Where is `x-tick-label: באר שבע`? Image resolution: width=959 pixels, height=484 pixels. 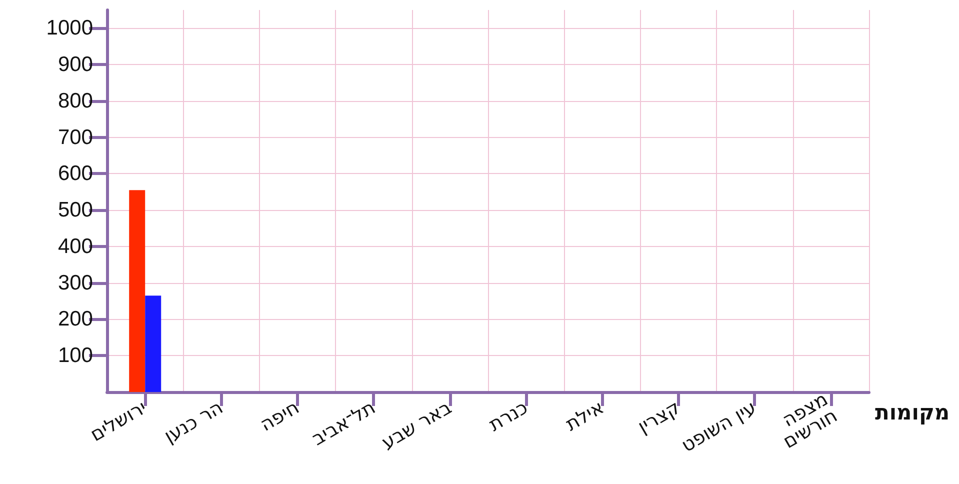
x-tick-label: באר שבע is located at coordinates (417, 425).